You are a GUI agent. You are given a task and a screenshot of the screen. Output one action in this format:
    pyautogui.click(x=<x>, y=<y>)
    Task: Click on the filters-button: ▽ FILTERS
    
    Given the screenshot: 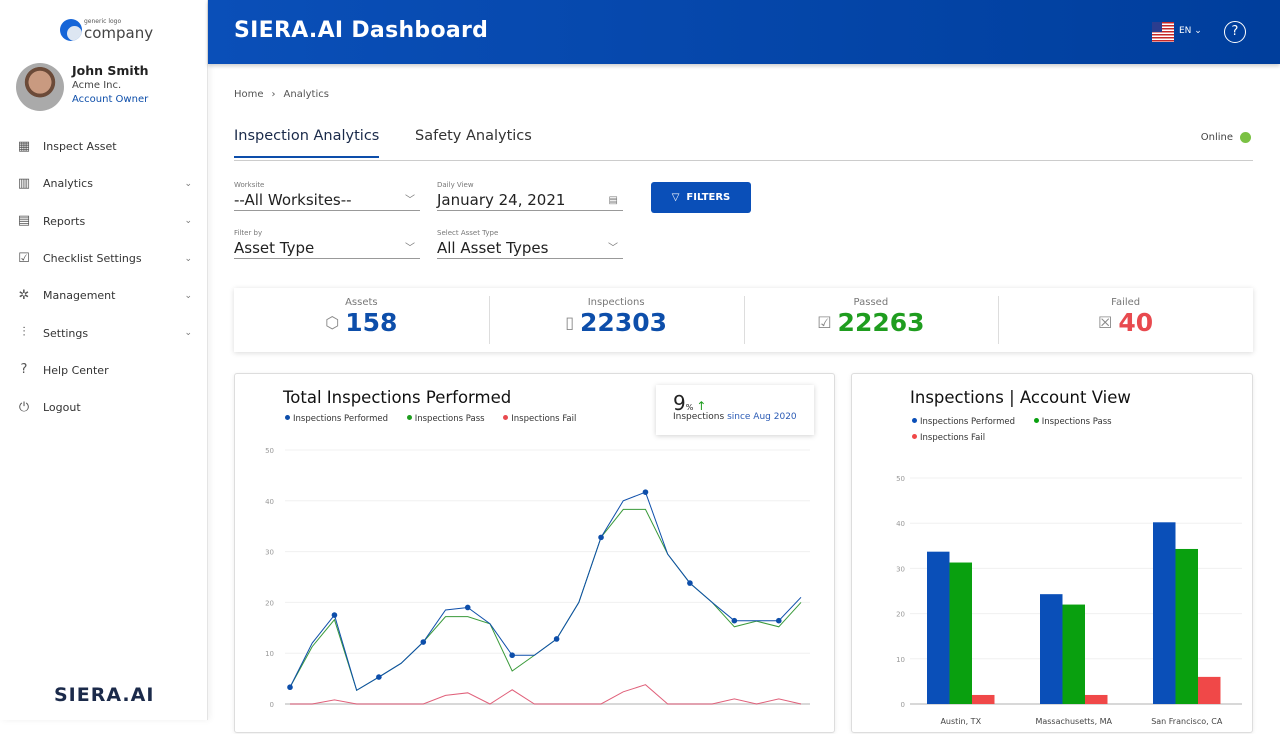 What is the action you would take?
    pyautogui.click(x=701, y=197)
    